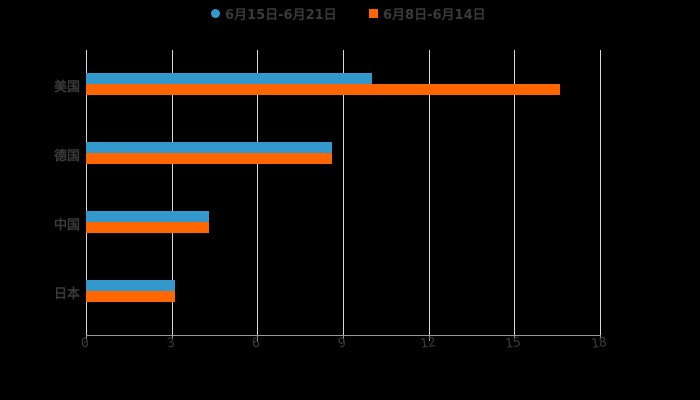 The height and width of the screenshot is (400, 700). What do you see at coordinates (66, 87) in the screenshot?
I see `y-category-label: 美国` at bounding box center [66, 87].